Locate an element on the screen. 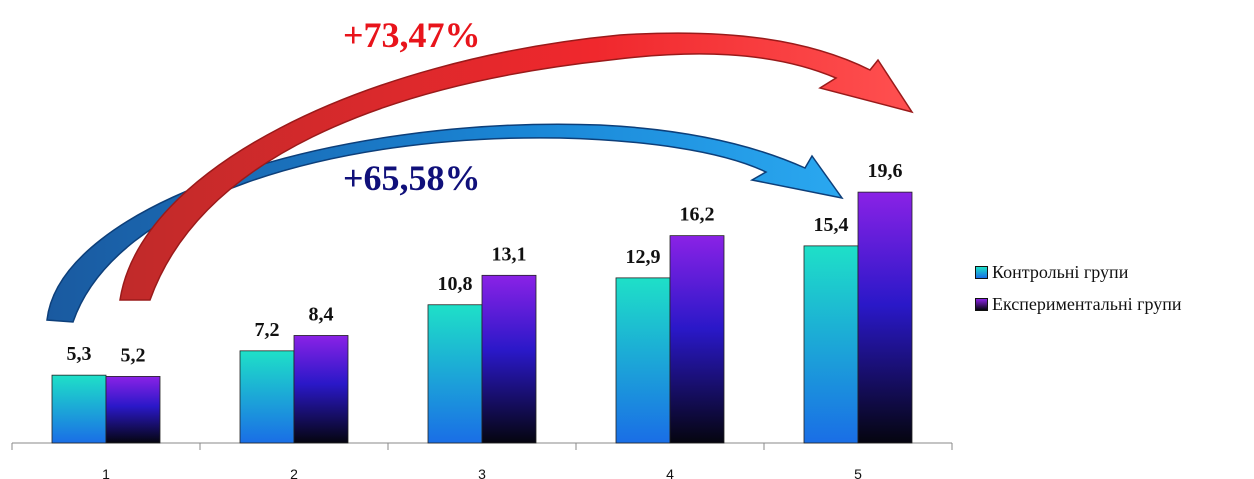  x-tick-label: 5 is located at coordinates (858, 472).